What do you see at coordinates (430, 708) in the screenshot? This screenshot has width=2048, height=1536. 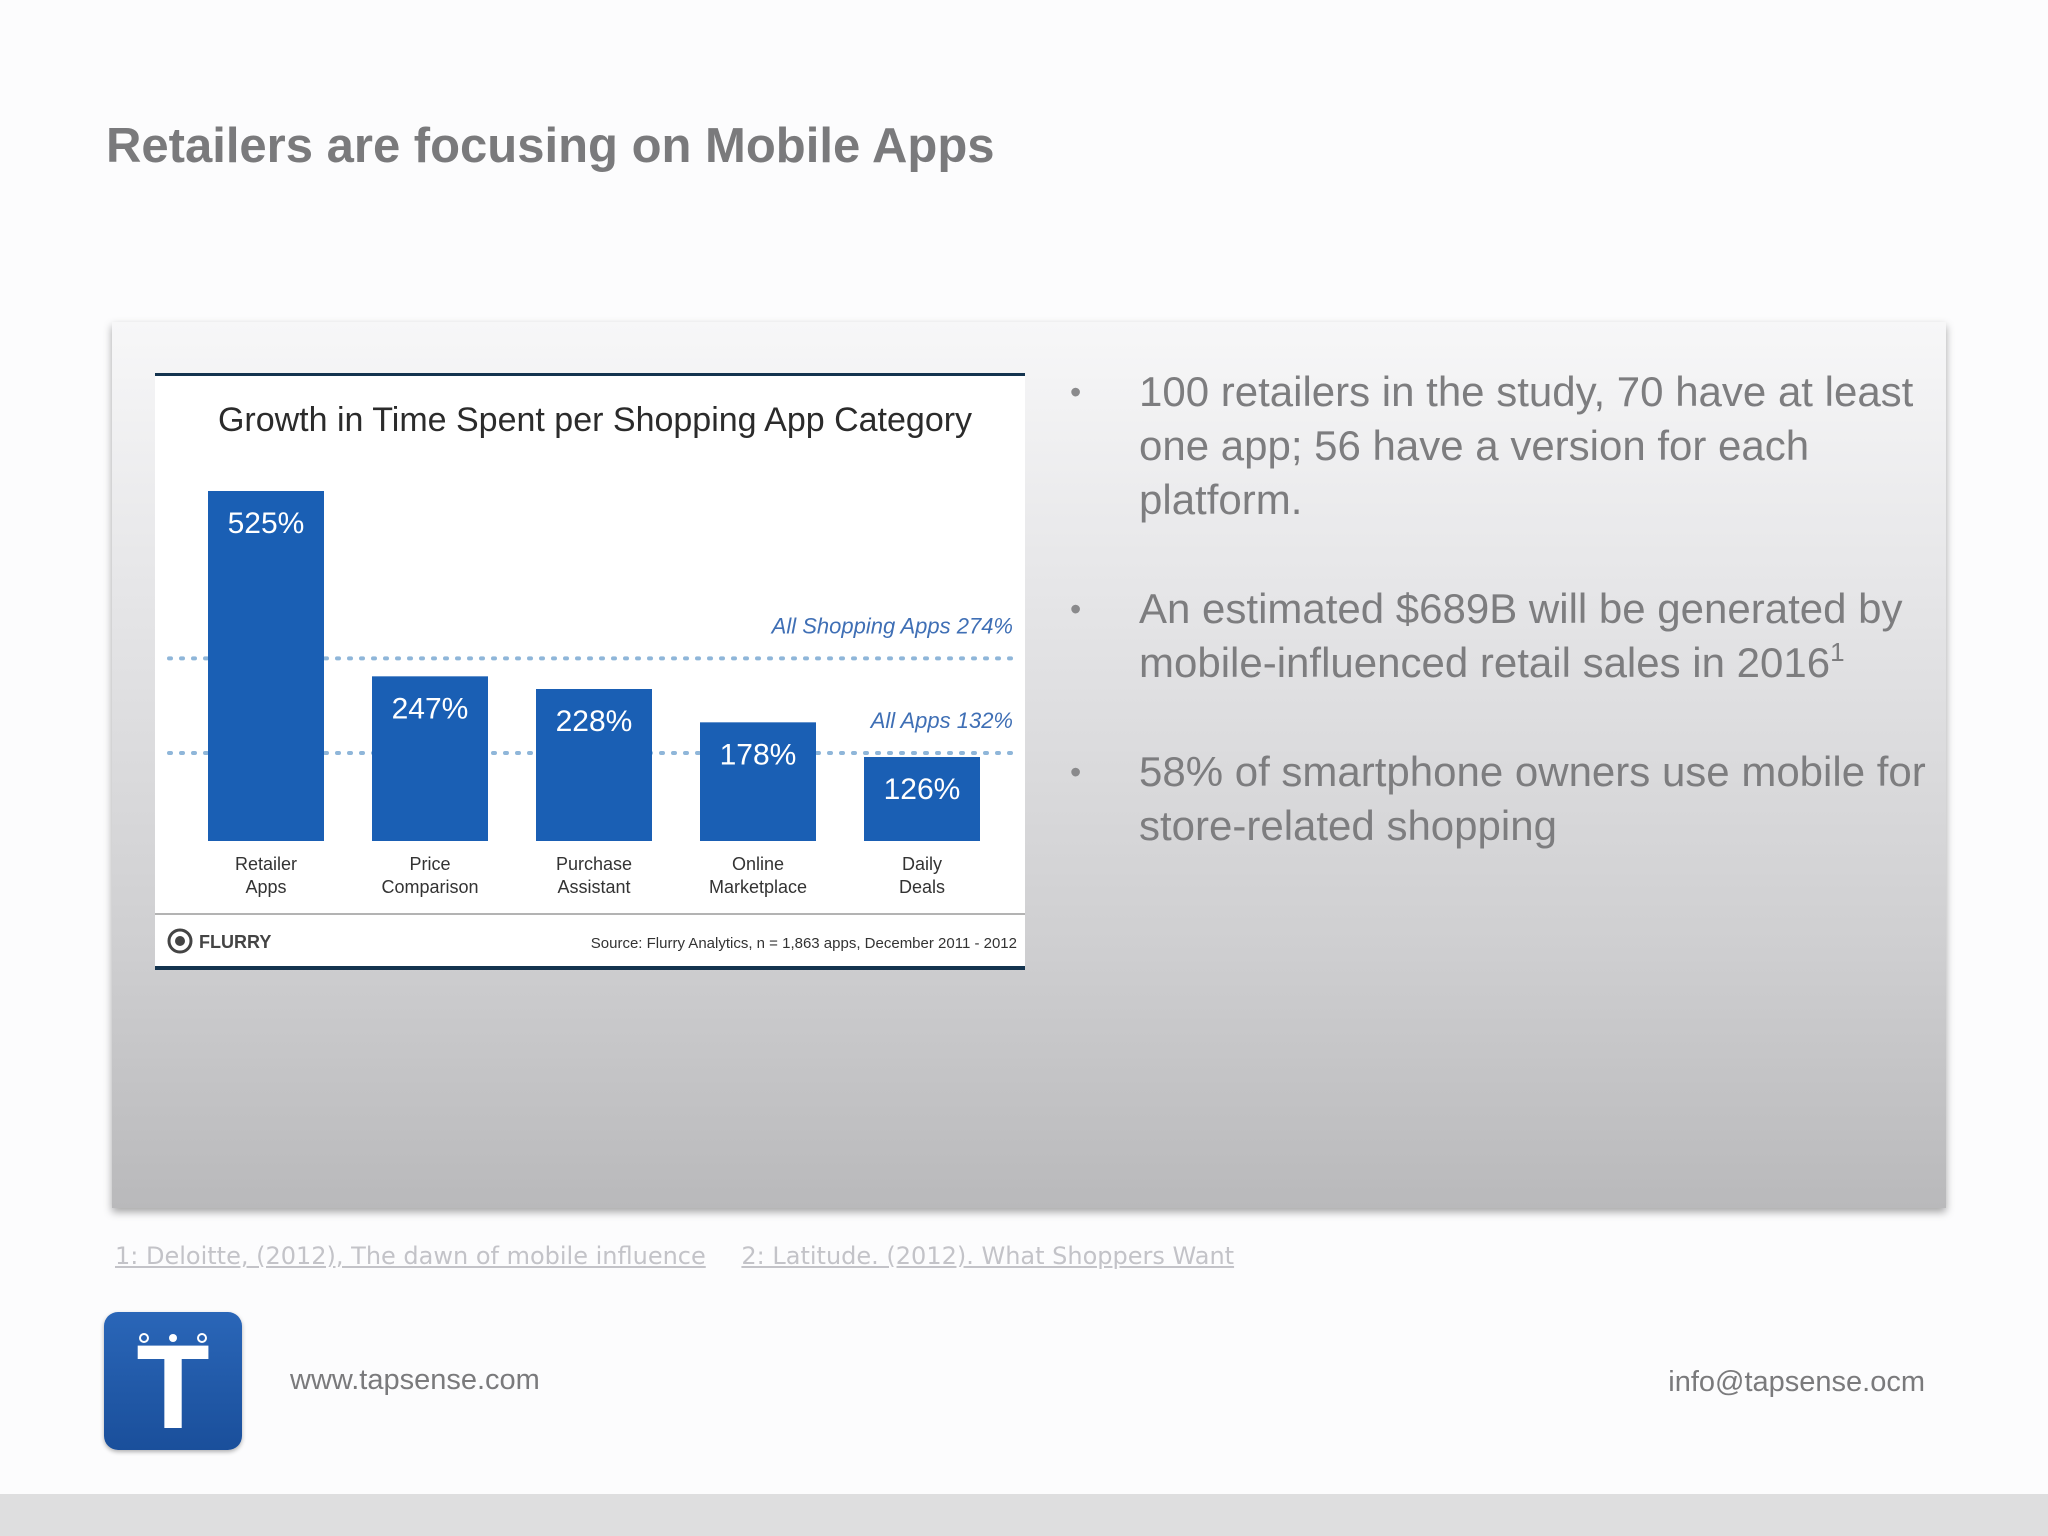 I see `bar-value-label: 247%` at bounding box center [430, 708].